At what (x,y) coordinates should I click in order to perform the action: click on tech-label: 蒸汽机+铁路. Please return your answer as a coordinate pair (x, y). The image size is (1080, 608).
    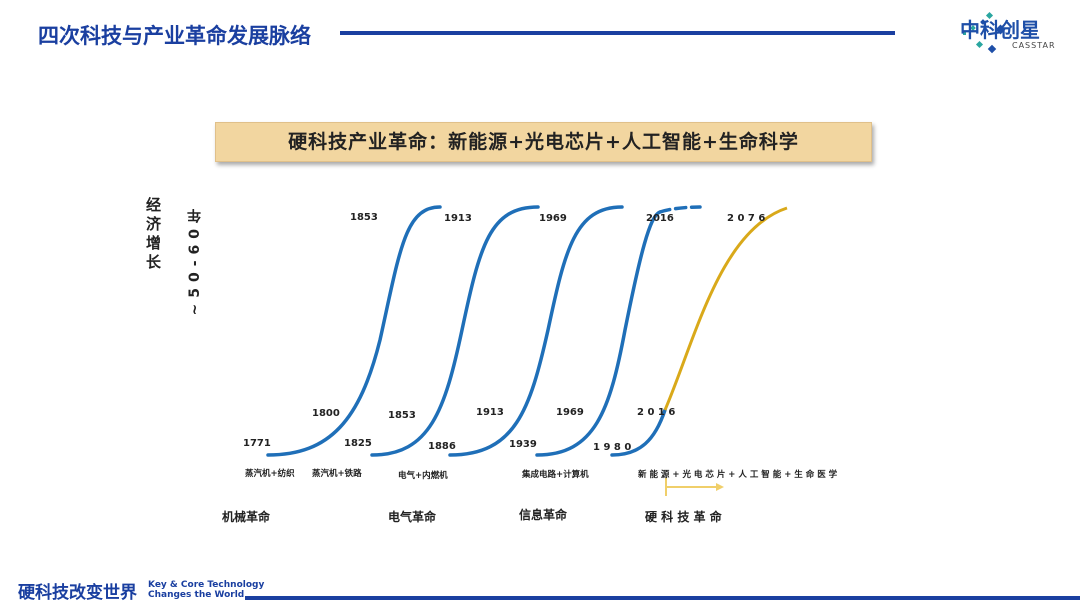
    Looking at the image, I should click on (337, 473).